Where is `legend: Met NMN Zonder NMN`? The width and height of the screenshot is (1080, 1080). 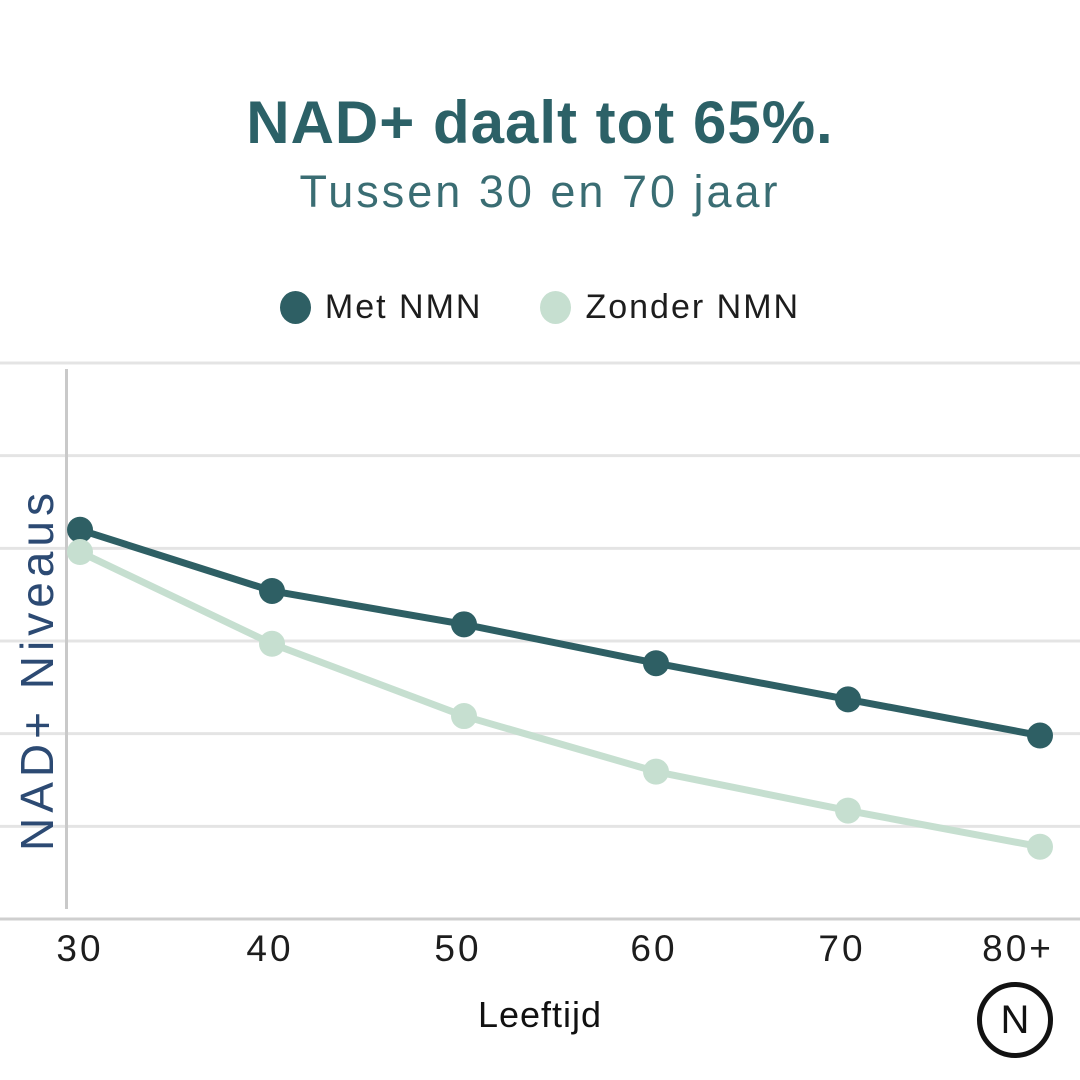
legend: Met NMN Zonder NMN is located at coordinates (540, 307).